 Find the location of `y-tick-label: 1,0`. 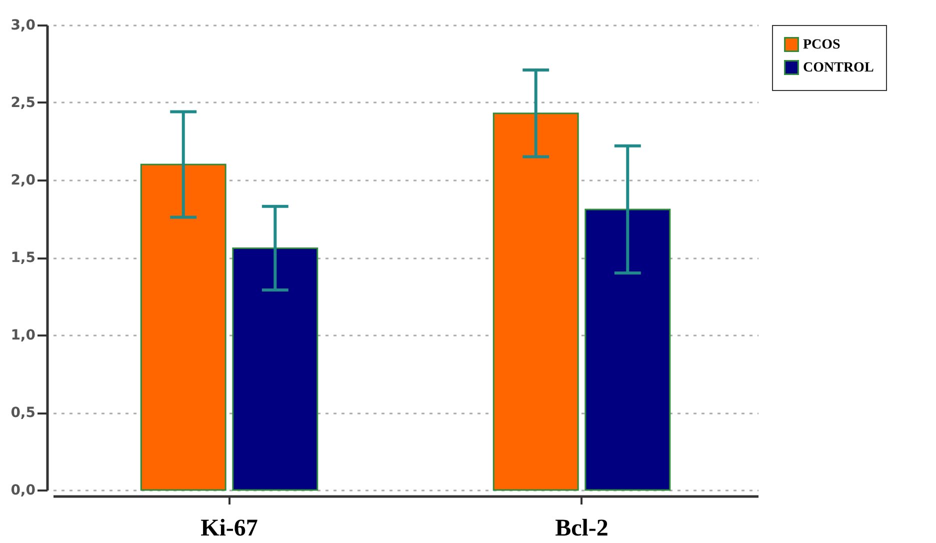

y-tick-label: 1,0 is located at coordinates (23, 336).